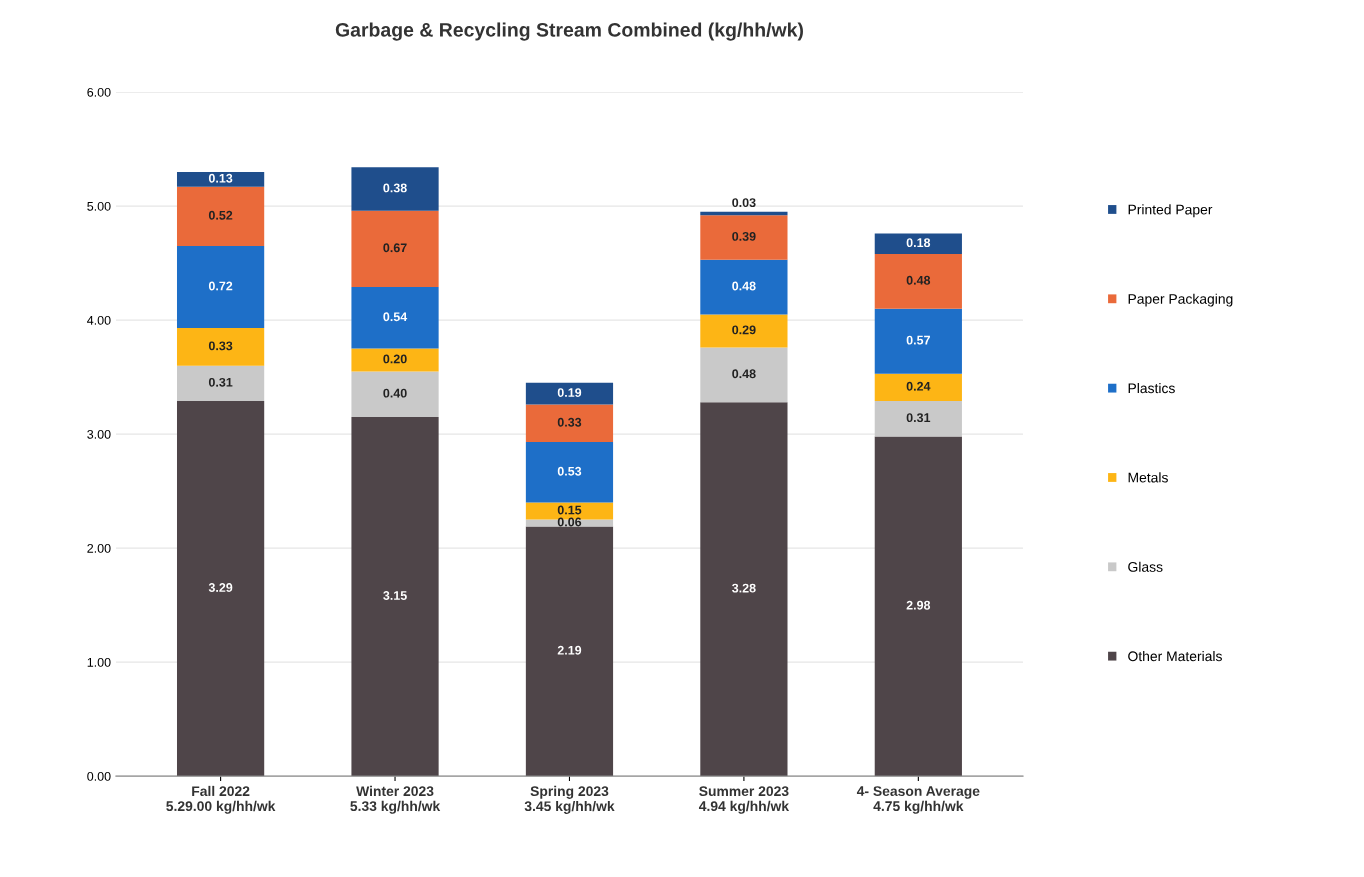 The height and width of the screenshot is (877, 1364). What do you see at coordinates (569, 522) in the screenshot?
I see `data-label: 0.06` at bounding box center [569, 522].